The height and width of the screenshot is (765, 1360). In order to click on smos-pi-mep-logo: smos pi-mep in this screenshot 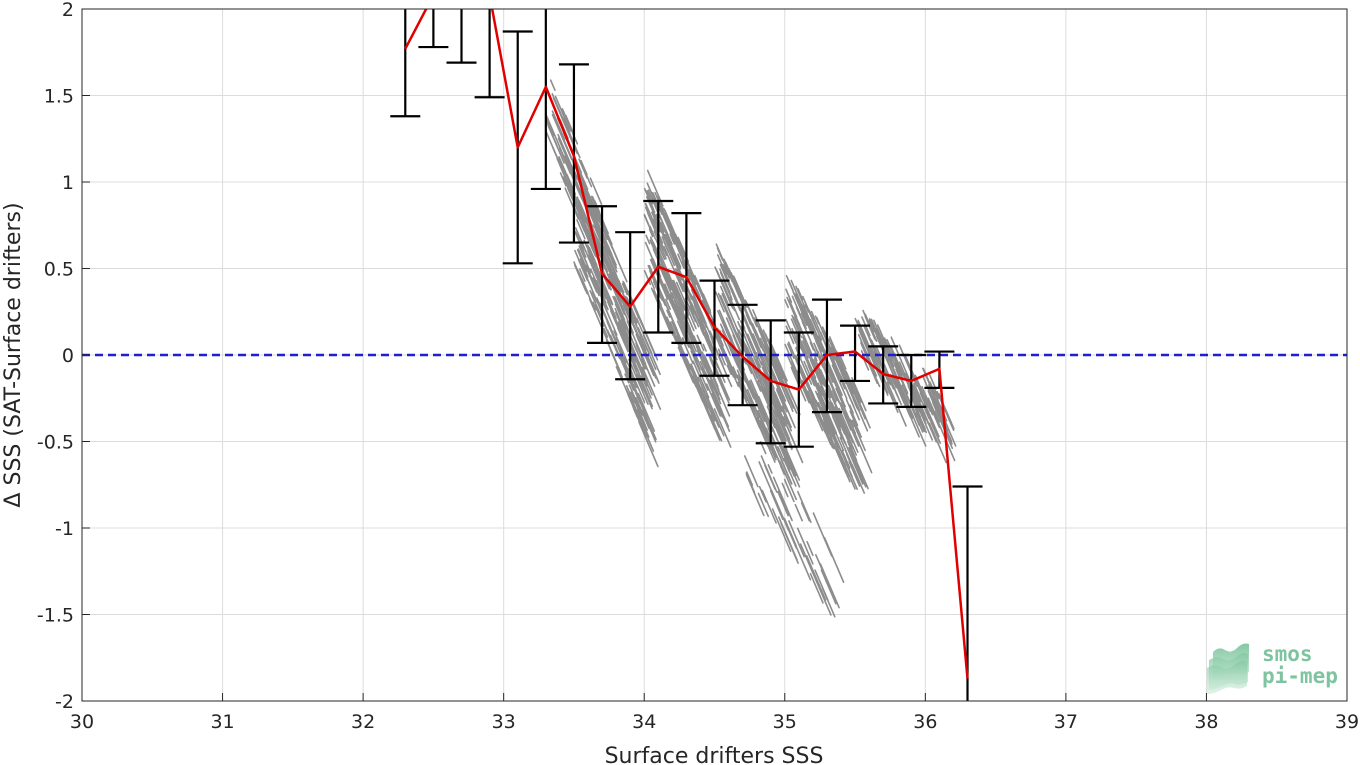, I will do `click(1272, 668)`.